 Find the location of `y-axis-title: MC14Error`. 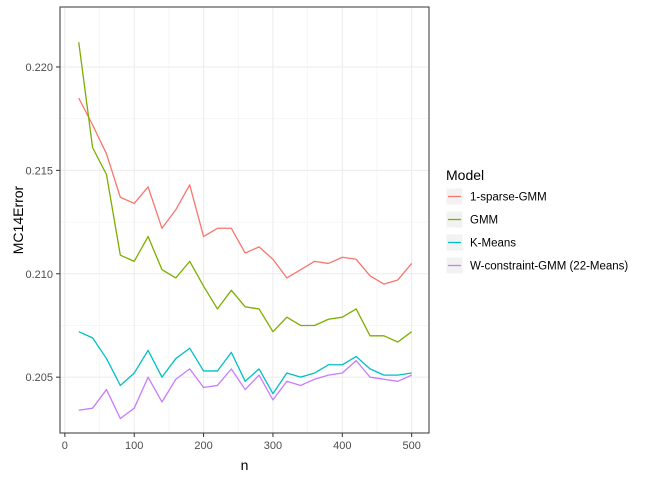

y-axis-title: MC14Error is located at coordinates (18, 219).